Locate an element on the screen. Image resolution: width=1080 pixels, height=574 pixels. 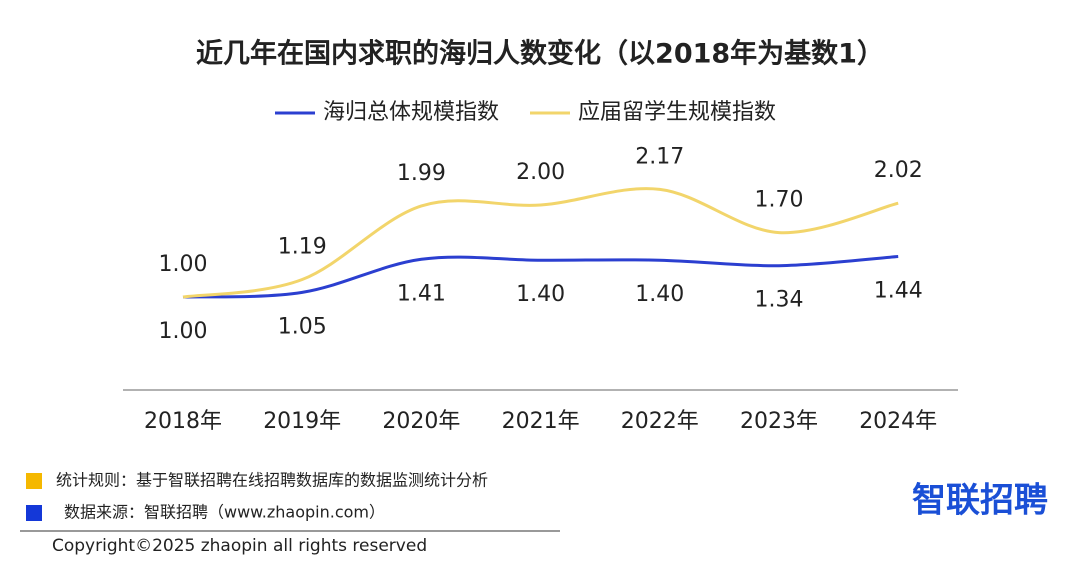
footnote: 数据来源：智联招聘（www.zhaopin.com） is located at coordinates (224, 512).